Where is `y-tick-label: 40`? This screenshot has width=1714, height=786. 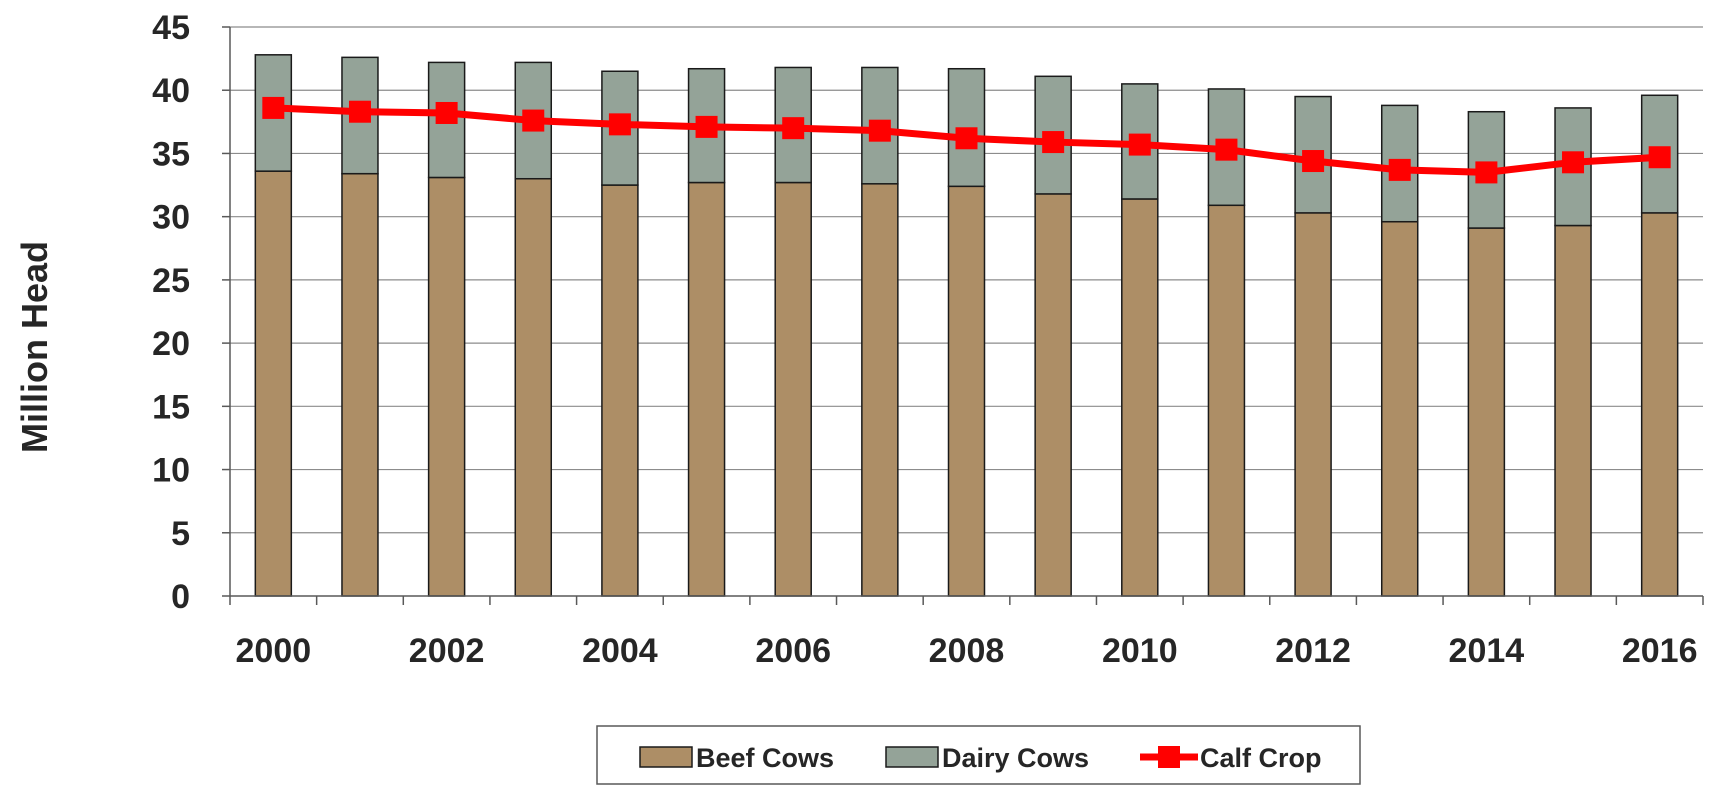 y-tick-label: 40 is located at coordinates (171, 91).